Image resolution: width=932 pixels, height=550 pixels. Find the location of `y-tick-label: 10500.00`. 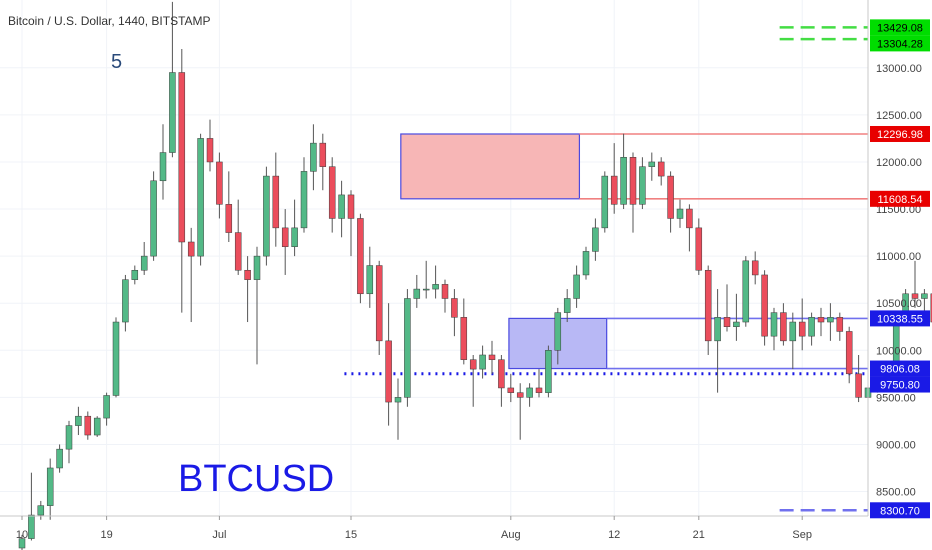

y-tick-label: 10500.00 is located at coordinates (899, 304).